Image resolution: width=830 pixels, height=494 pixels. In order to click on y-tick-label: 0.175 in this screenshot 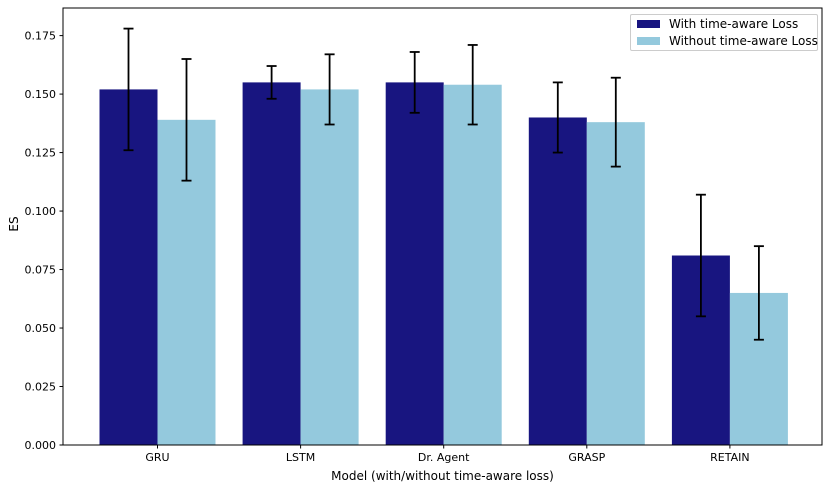, I will do `click(41, 35)`.